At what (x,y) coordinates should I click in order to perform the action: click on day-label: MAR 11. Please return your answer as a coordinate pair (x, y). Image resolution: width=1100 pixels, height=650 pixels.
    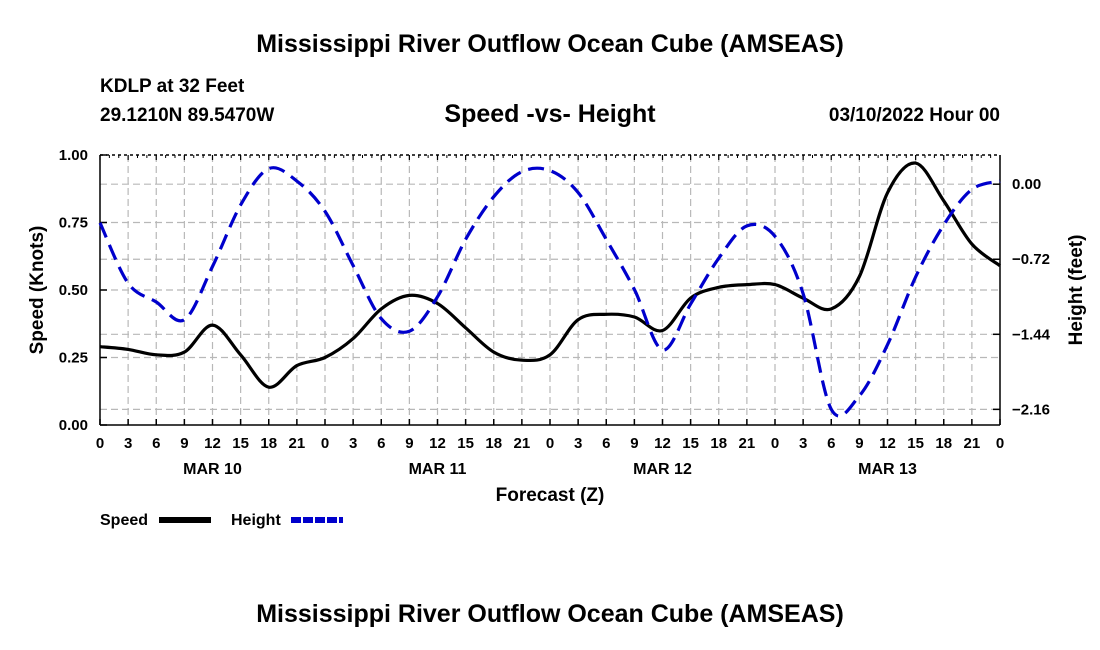
    Looking at the image, I should click on (438, 469).